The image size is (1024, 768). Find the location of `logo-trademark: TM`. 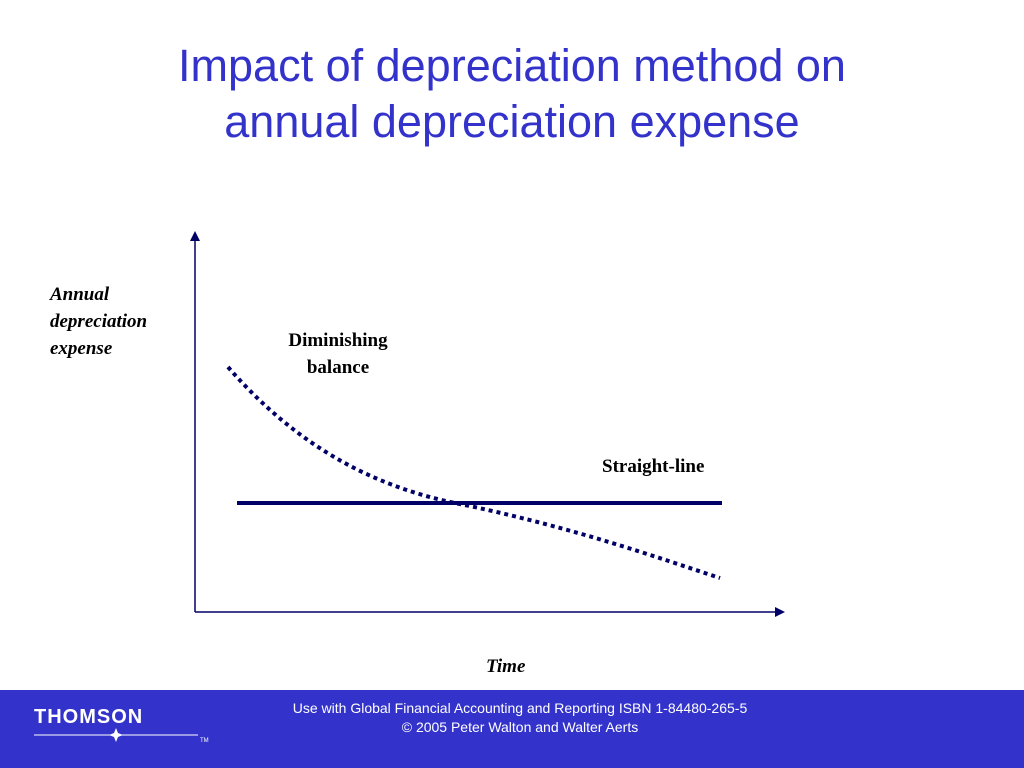

logo-trademark: TM is located at coordinates (204, 741).